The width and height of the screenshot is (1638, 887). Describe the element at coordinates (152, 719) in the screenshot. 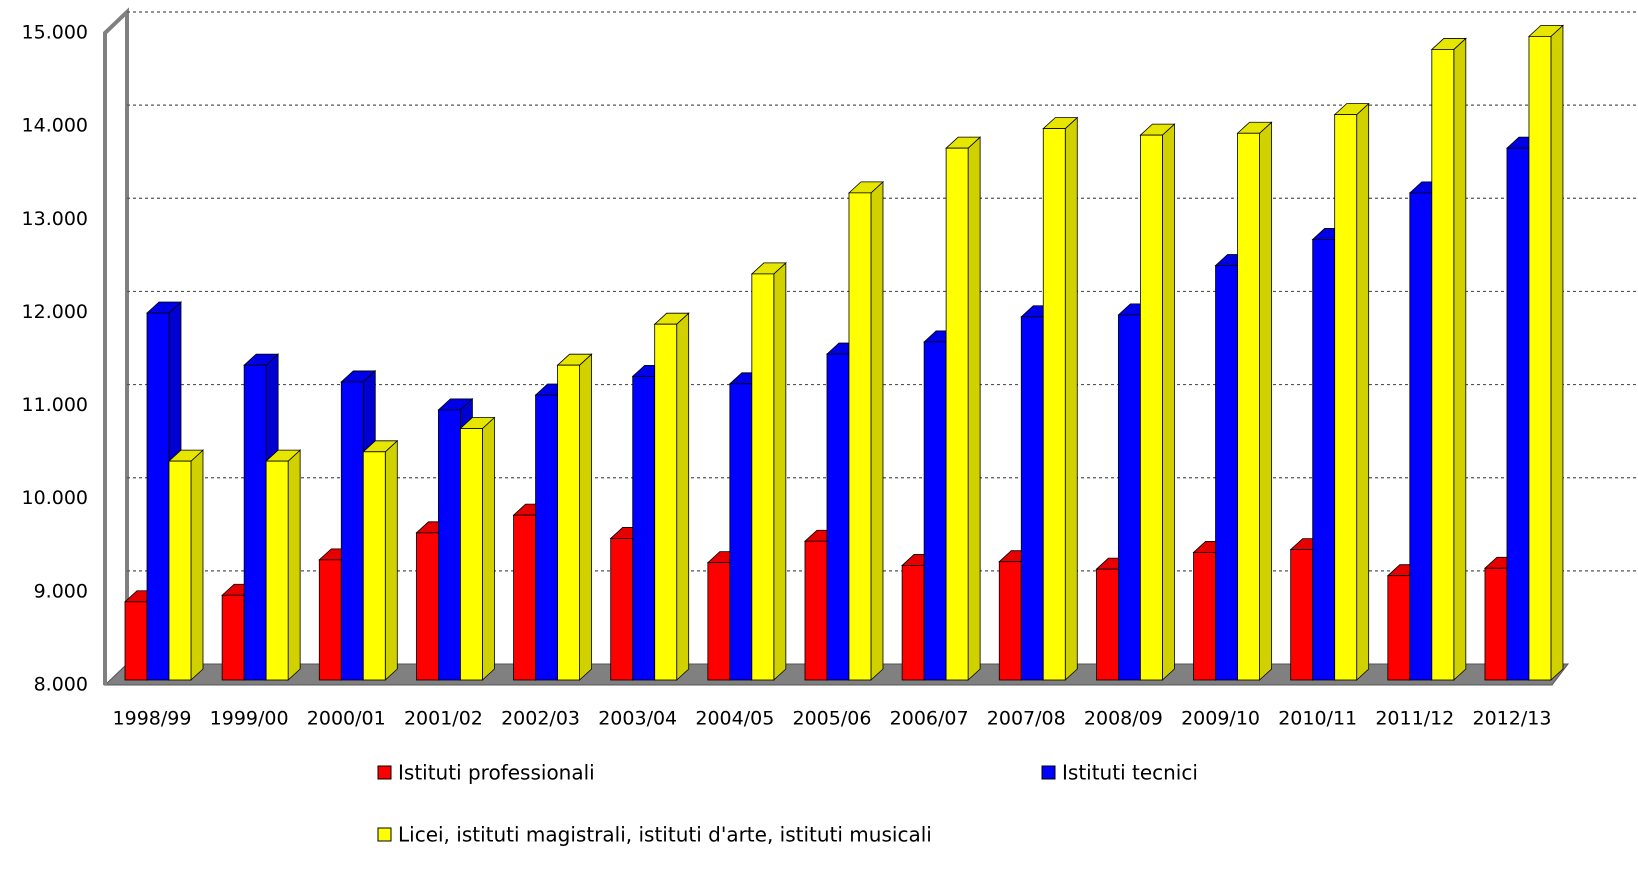

I see `x-tick-label: 1998/99` at that location.